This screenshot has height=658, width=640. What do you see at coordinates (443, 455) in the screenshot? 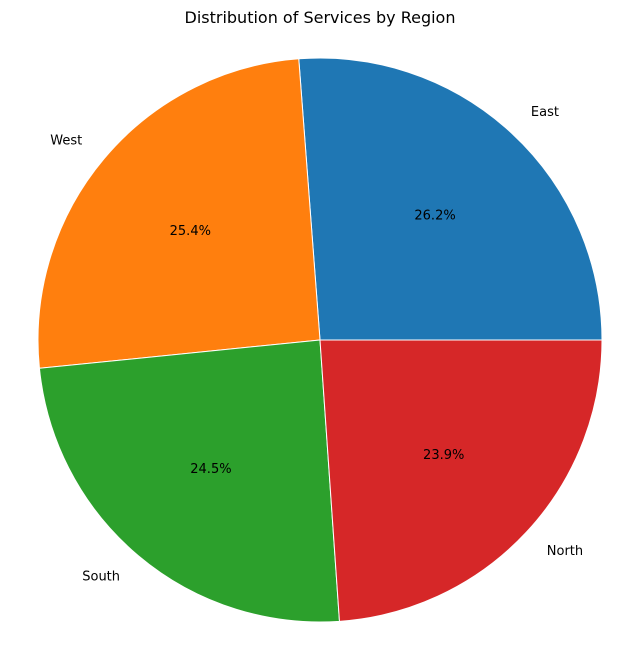
I see `slice-percent-north: 23.9%` at bounding box center [443, 455].